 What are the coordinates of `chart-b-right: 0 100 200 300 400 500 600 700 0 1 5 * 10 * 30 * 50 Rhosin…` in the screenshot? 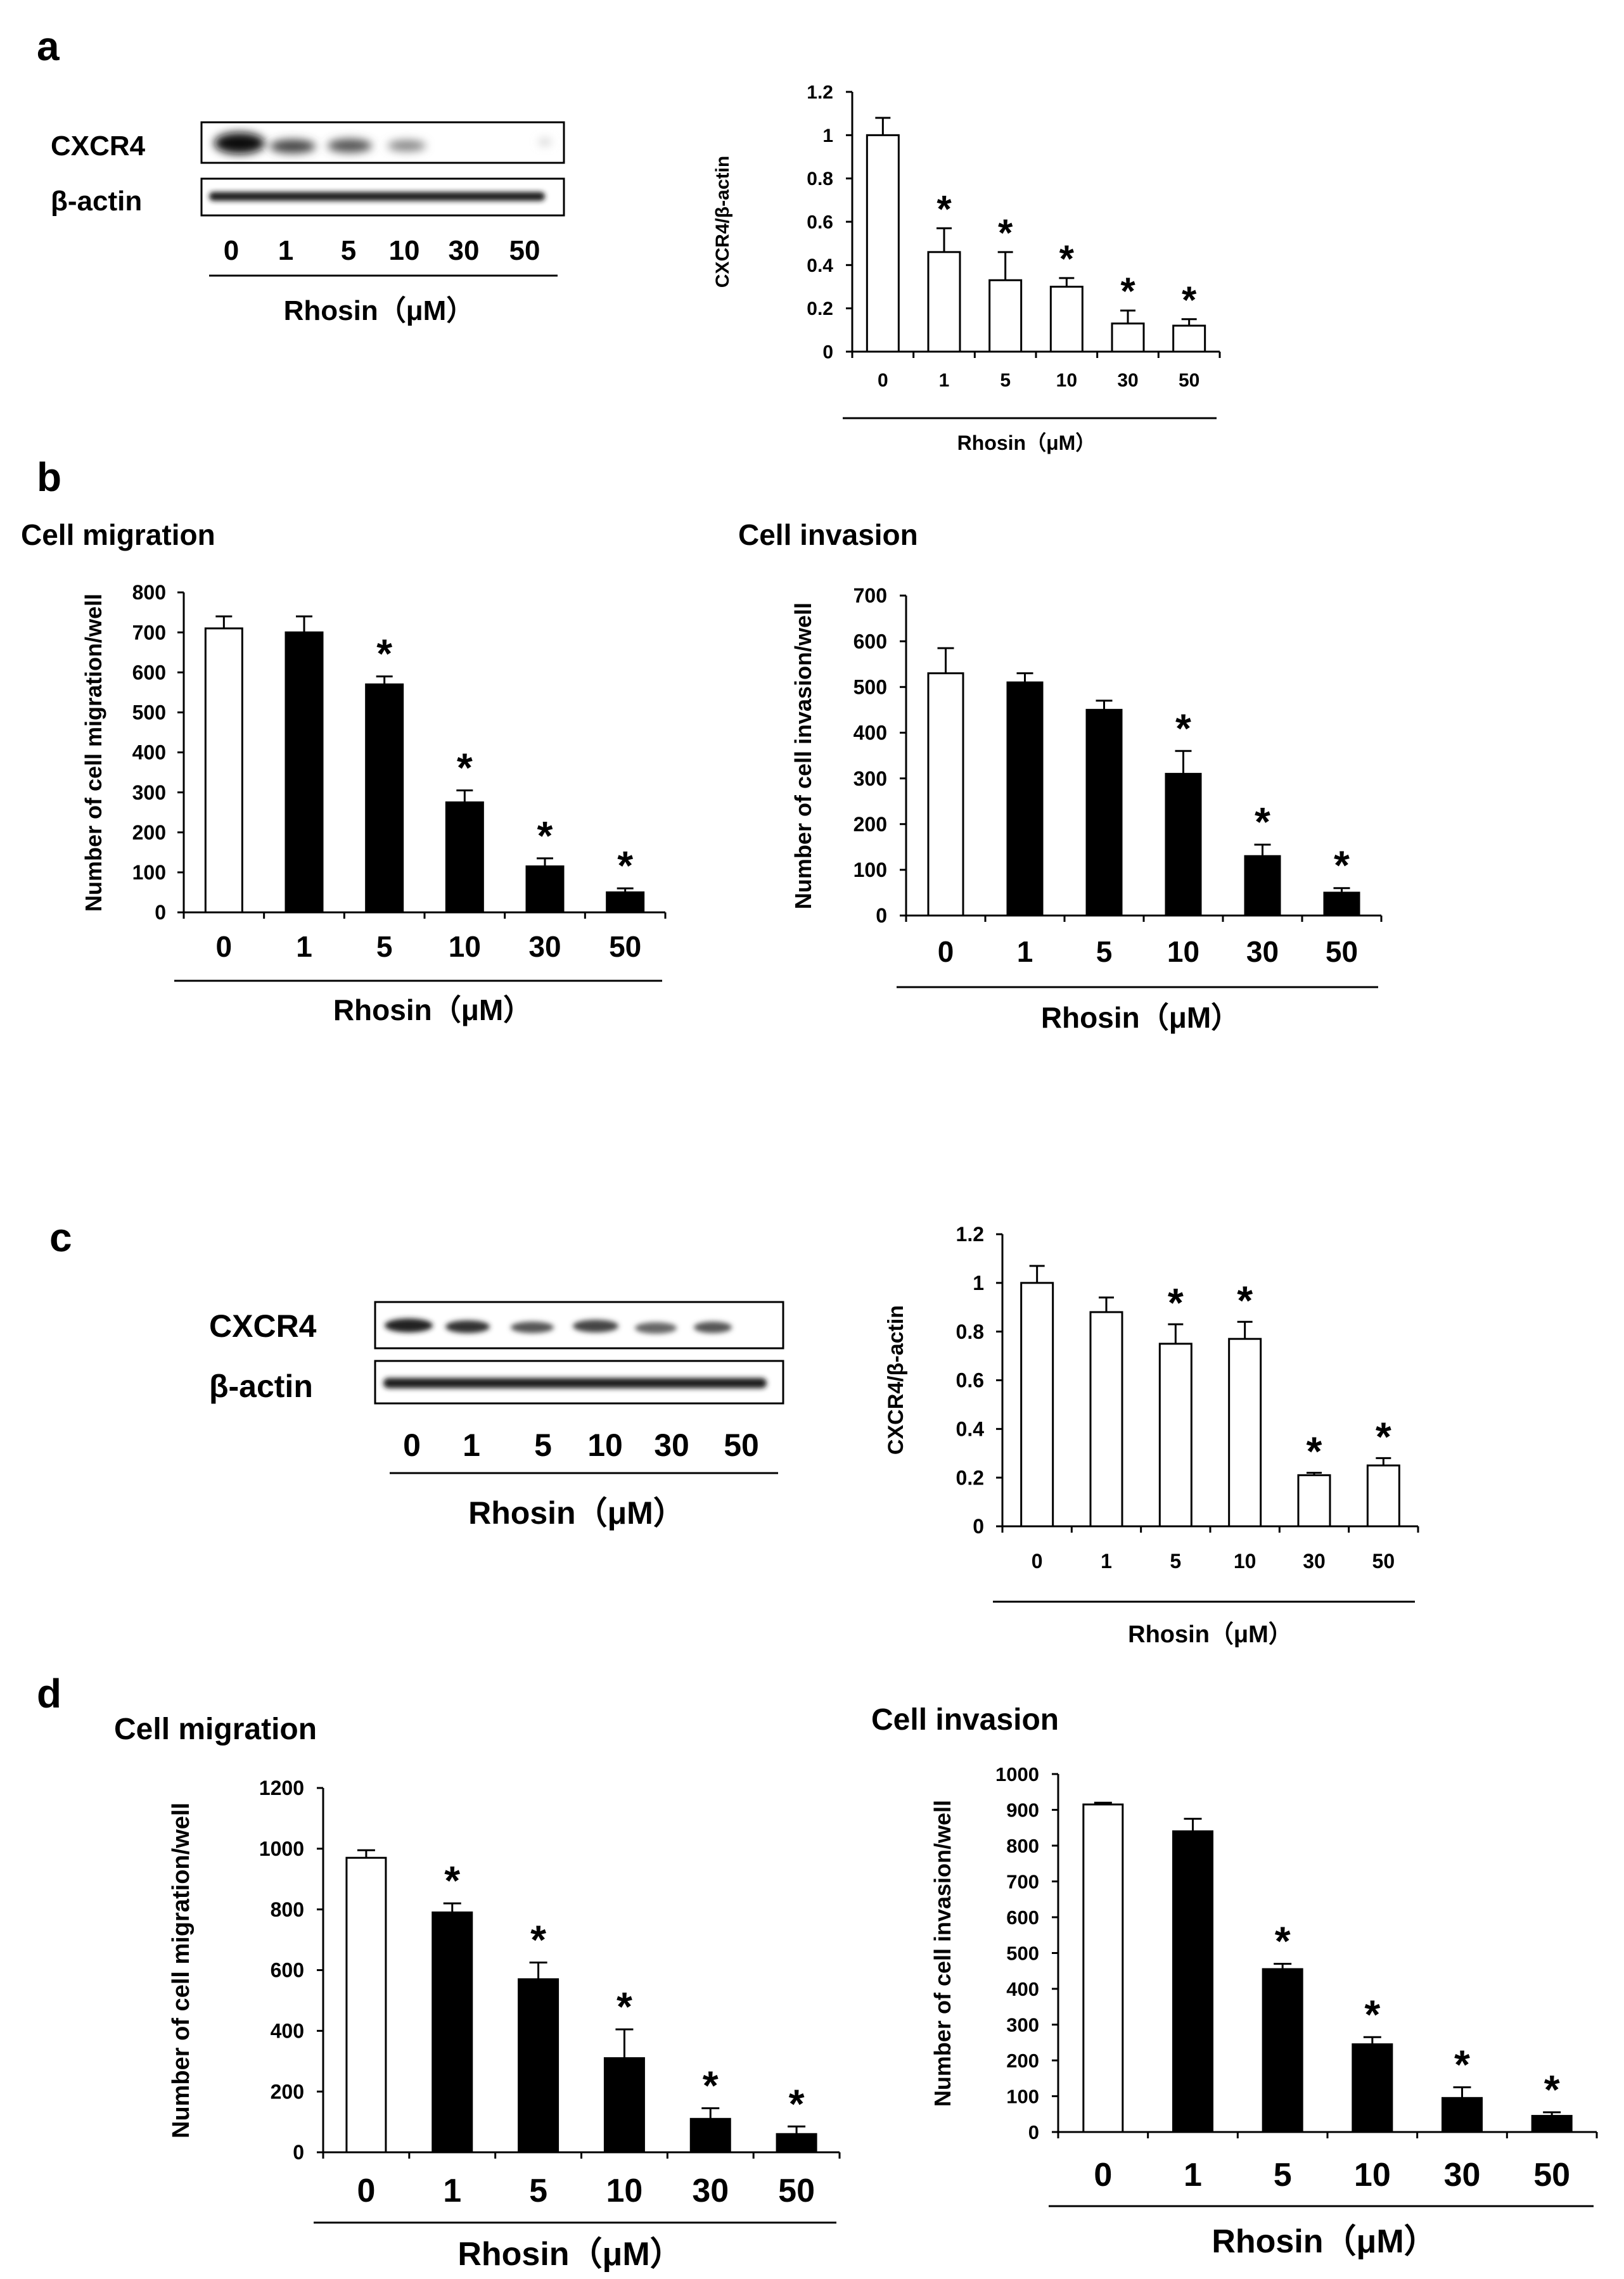 It's located at (1086, 809).